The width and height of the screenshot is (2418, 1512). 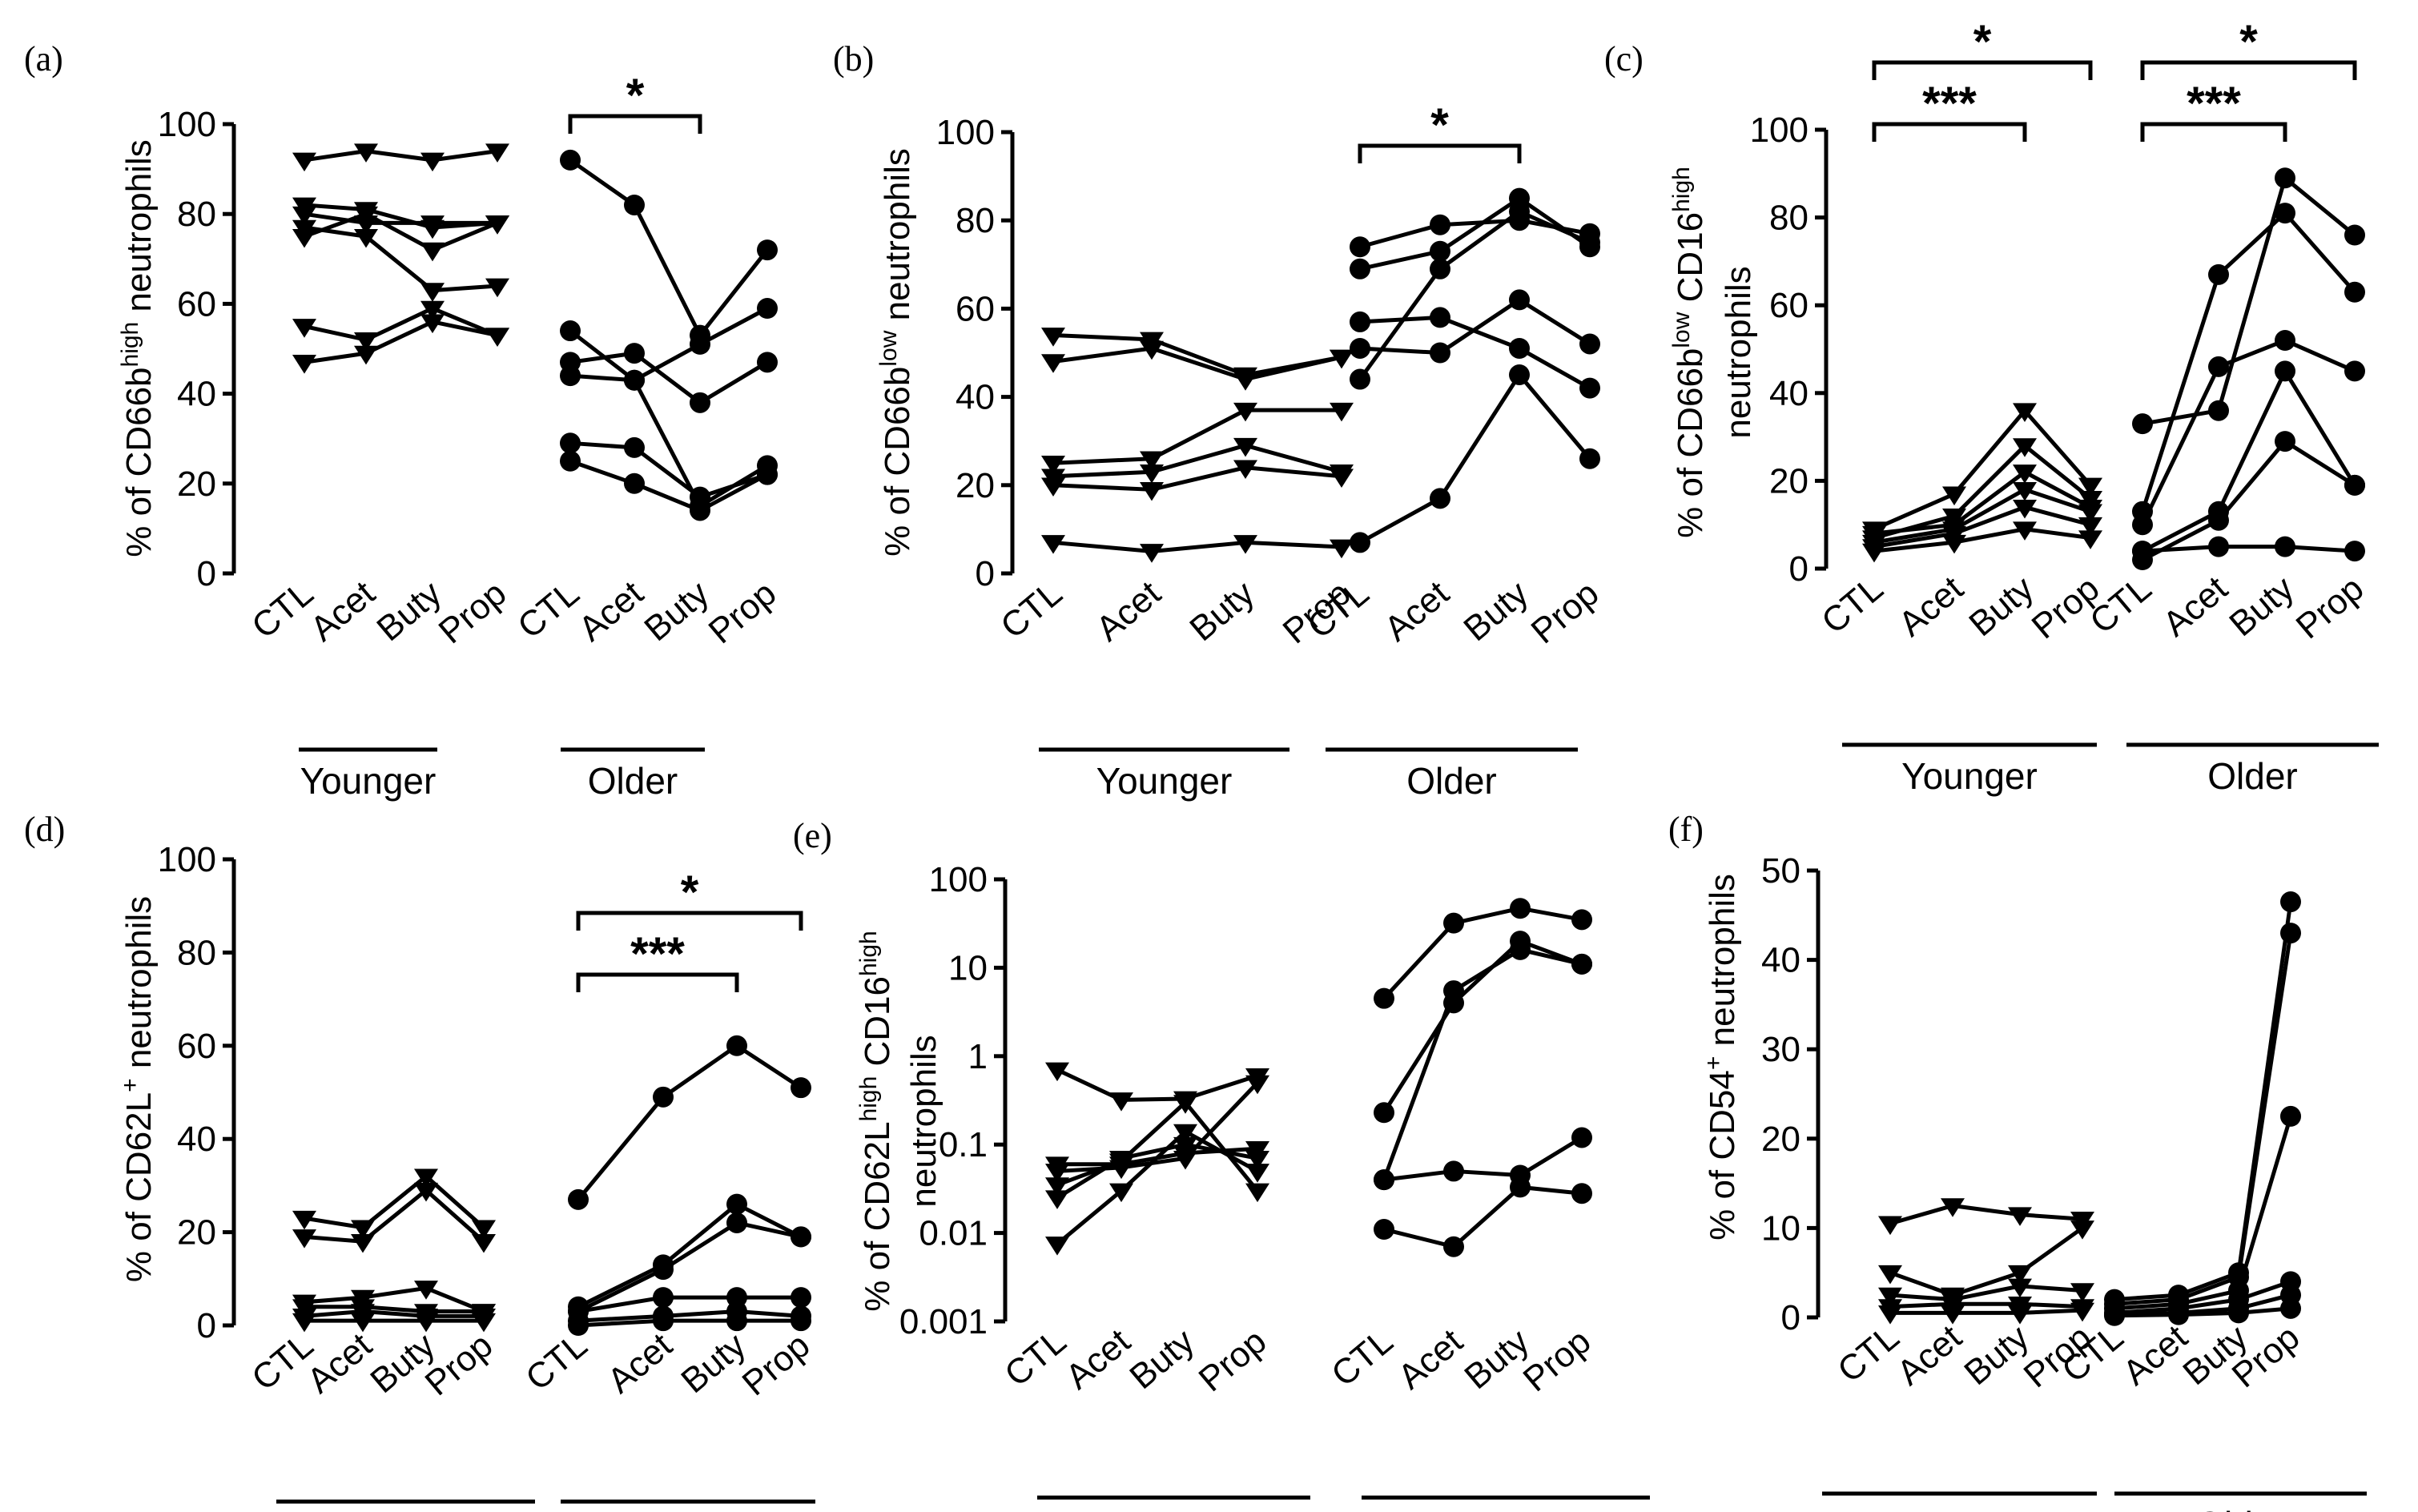 What do you see at coordinates (187, 124) in the screenshot?
I see `y-tick-label: 100` at bounding box center [187, 124].